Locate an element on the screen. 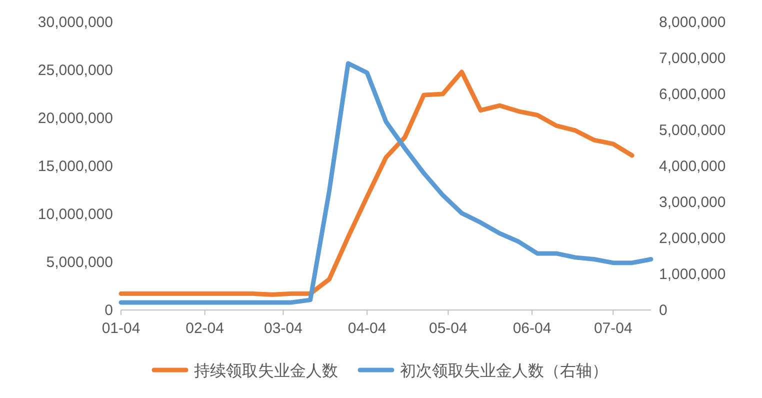  x-tick-label: 01-04 is located at coordinates (121, 328).